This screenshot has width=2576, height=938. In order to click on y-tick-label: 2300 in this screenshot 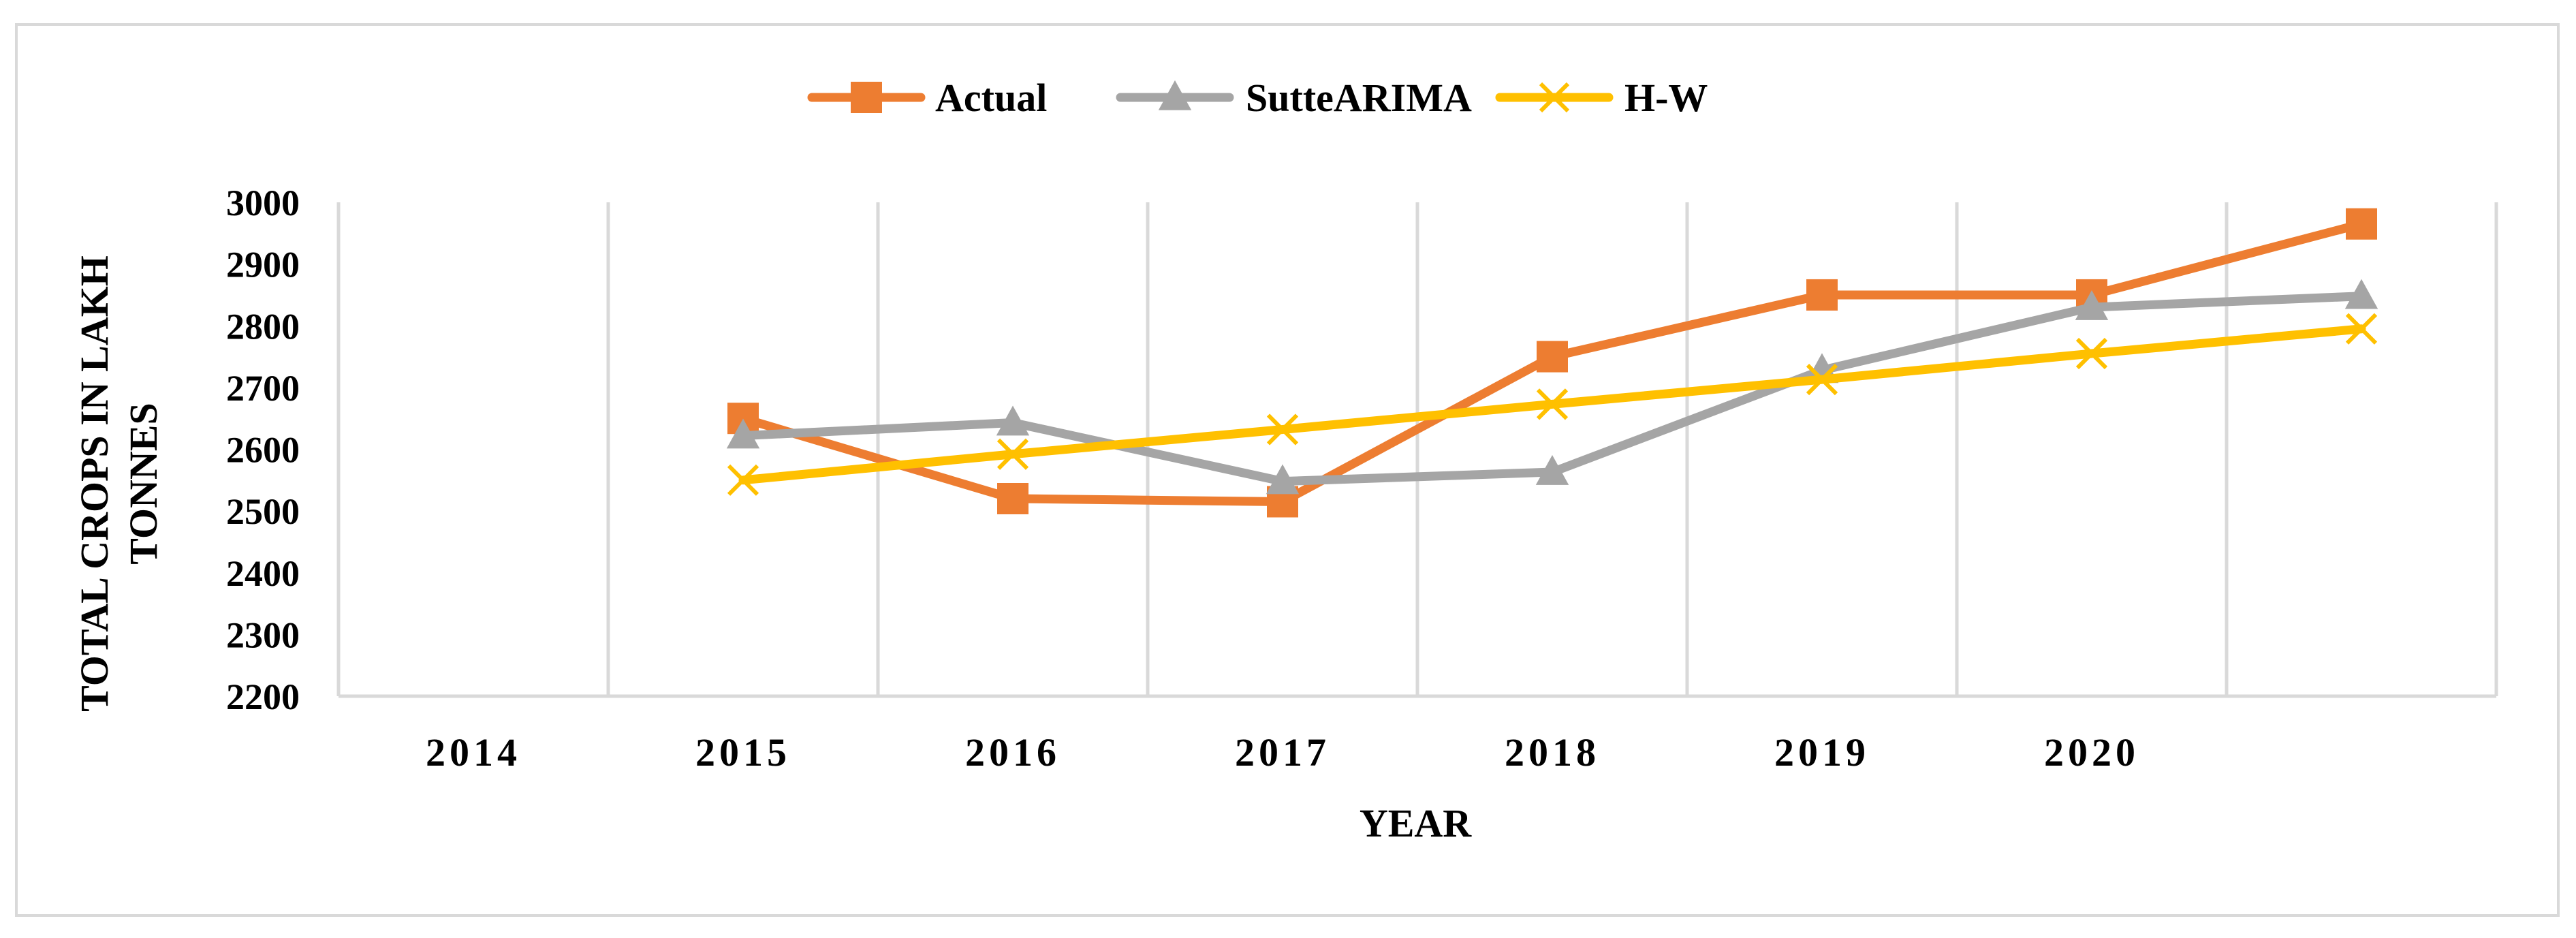, I will do `click(263, 634)`.